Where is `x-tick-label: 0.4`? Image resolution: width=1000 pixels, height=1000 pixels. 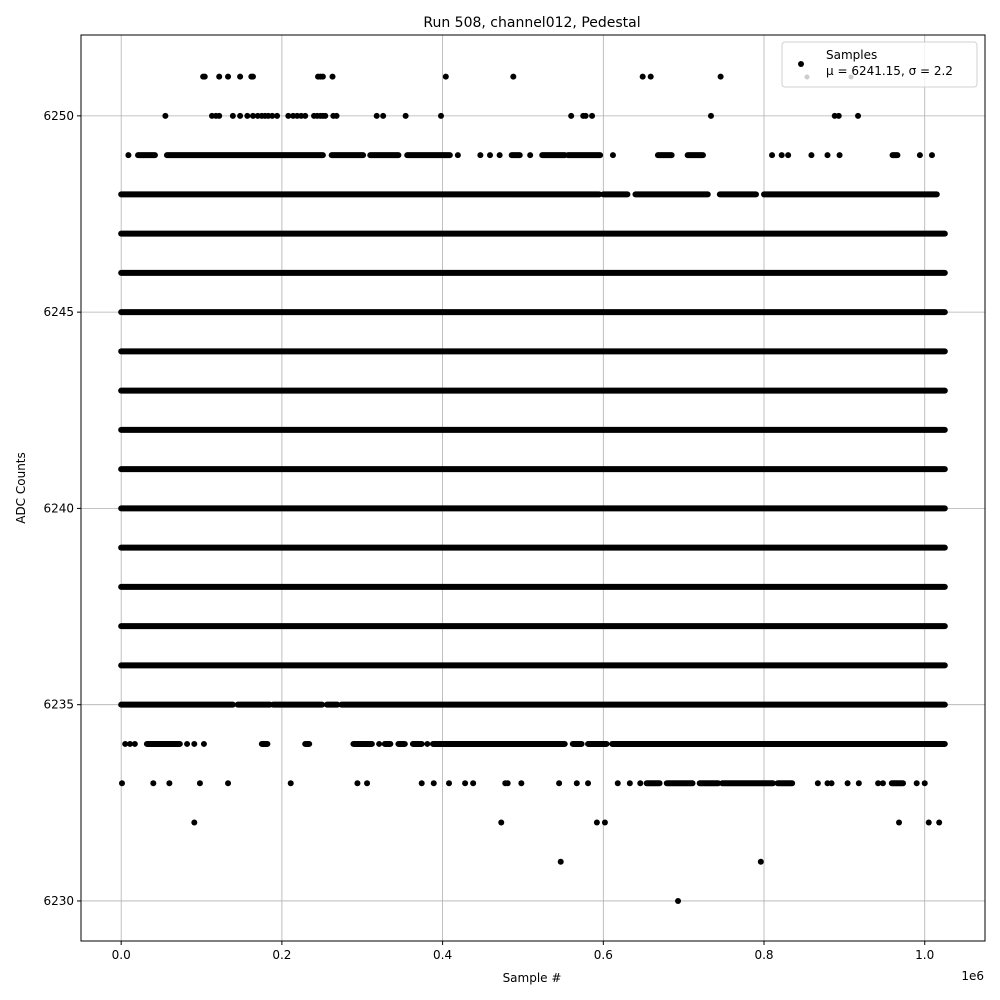
x-tick-label: 0.4 is located at coordinates (442, 955).